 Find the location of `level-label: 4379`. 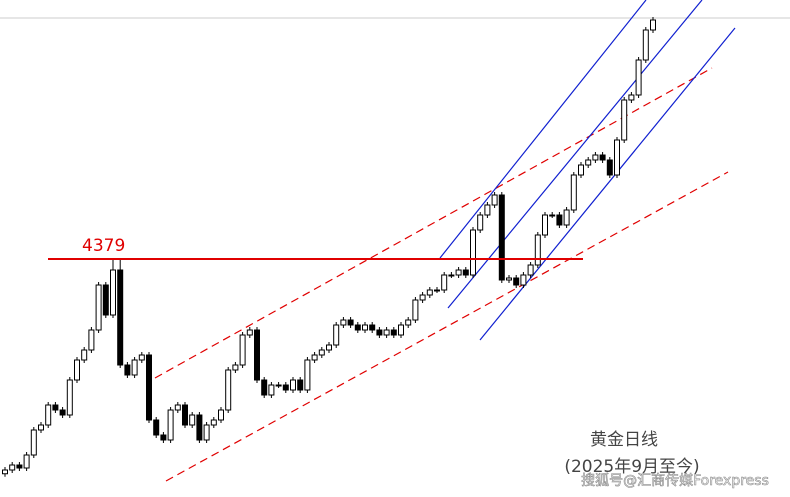

level-label: 4379 is located at coordinates (103, 246).